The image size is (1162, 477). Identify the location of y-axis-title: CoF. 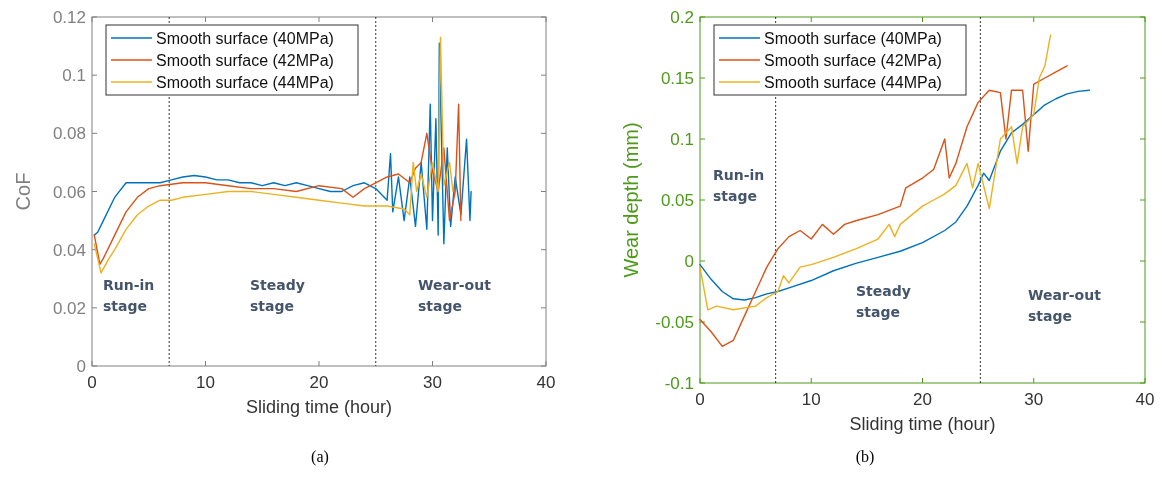
(23, 191).